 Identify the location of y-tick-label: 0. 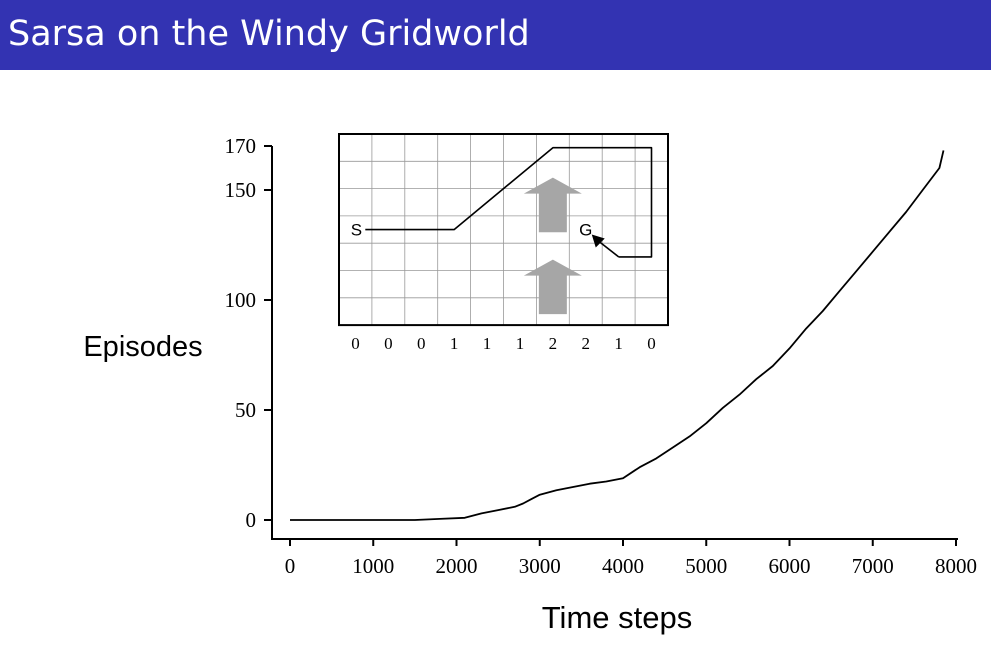
(251, 520).